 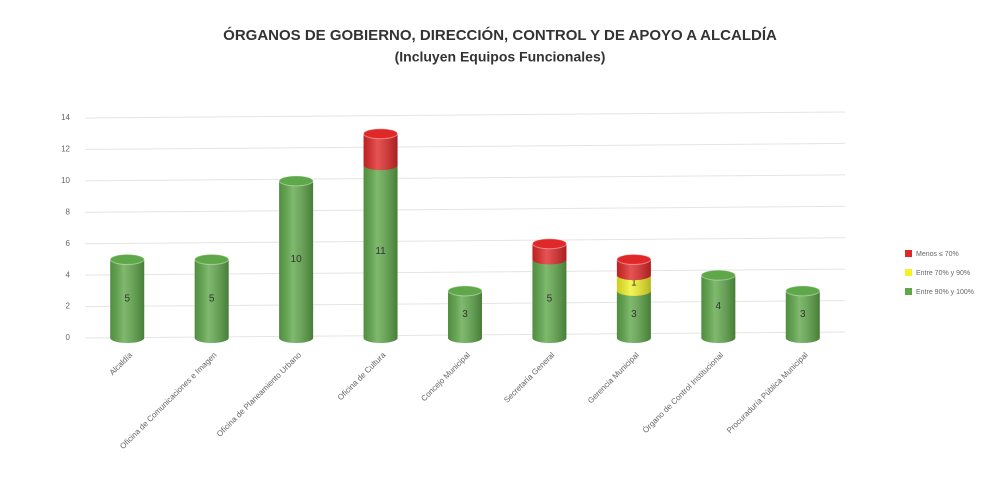 What do you see at coordinates (68, 337) in the screenshot?
I see `y-tick-label: 0` at bounding box center [68, 337].